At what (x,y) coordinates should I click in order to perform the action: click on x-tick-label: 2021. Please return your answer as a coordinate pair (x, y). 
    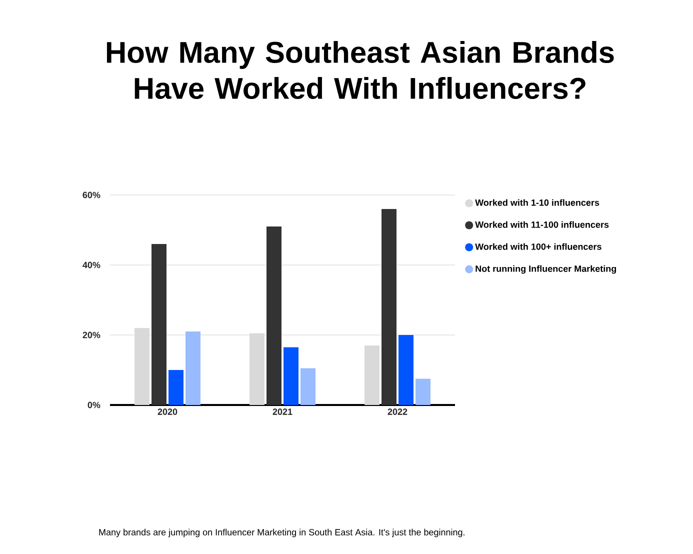
    Looking at the image, I should click on (282, 411).